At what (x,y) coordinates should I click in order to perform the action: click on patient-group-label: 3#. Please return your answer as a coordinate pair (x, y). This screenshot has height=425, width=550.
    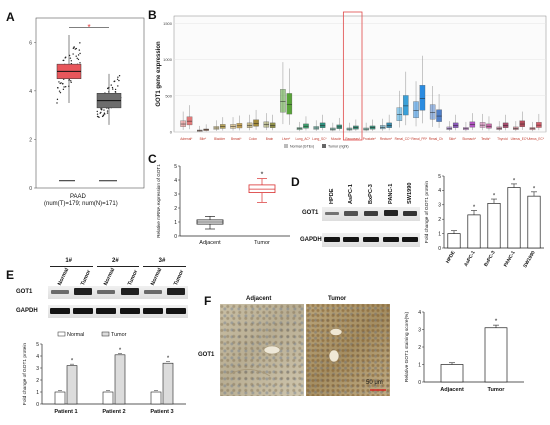
    Looking at the image, I should click on (162, 261).